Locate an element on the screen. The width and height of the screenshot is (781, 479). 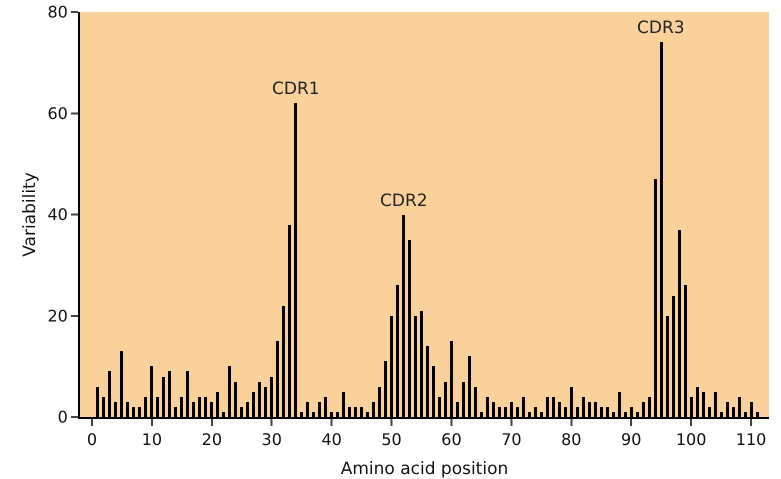
y-tick-label: 20 is located at coordinates (57, 316).